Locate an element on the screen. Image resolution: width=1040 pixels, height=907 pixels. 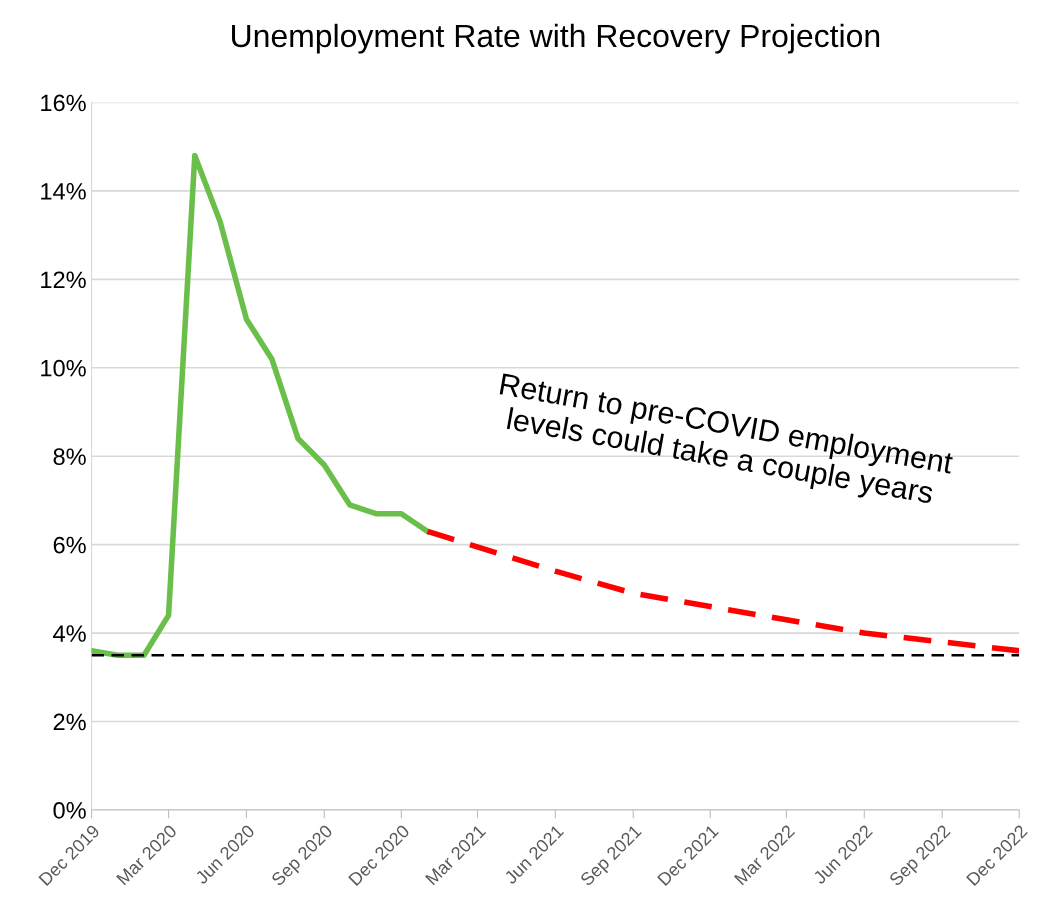
y-tick-label: 16% is located at coordinates (63, 103).